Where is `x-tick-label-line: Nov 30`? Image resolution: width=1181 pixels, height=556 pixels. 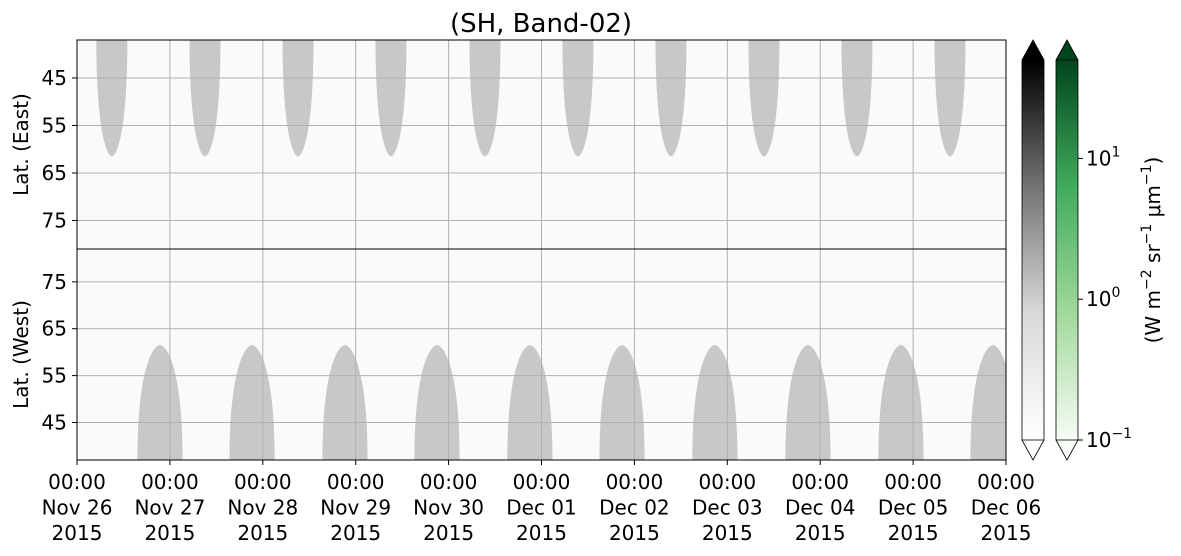
x-tick-label-line: Nov 30 is located at coordinates (448, 508).